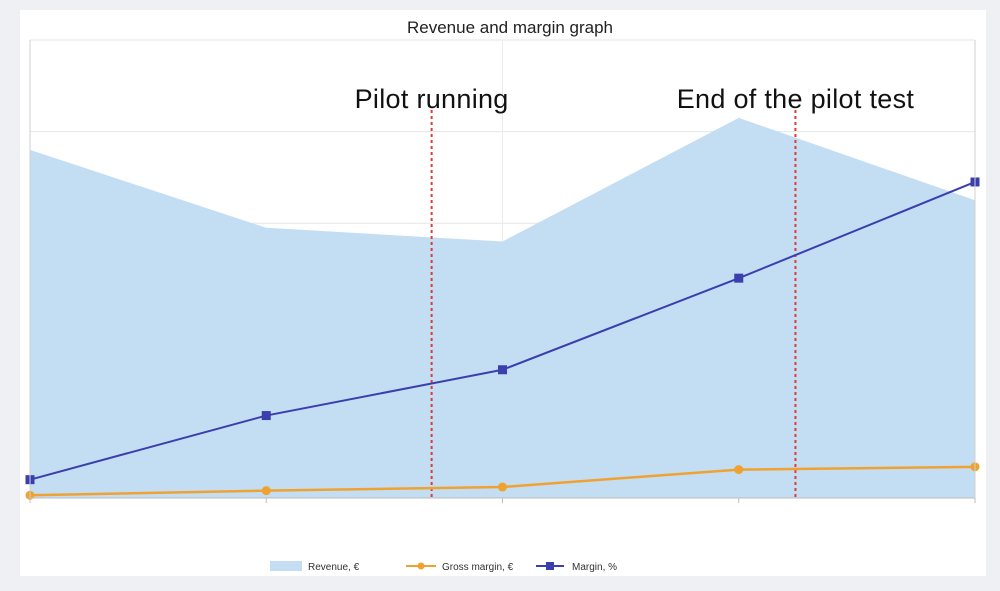  What do you see at coordinates (510, 27) in the screenshot?
I see `chart-title: Revenue and margin graph` at bounding box center [510, 27].